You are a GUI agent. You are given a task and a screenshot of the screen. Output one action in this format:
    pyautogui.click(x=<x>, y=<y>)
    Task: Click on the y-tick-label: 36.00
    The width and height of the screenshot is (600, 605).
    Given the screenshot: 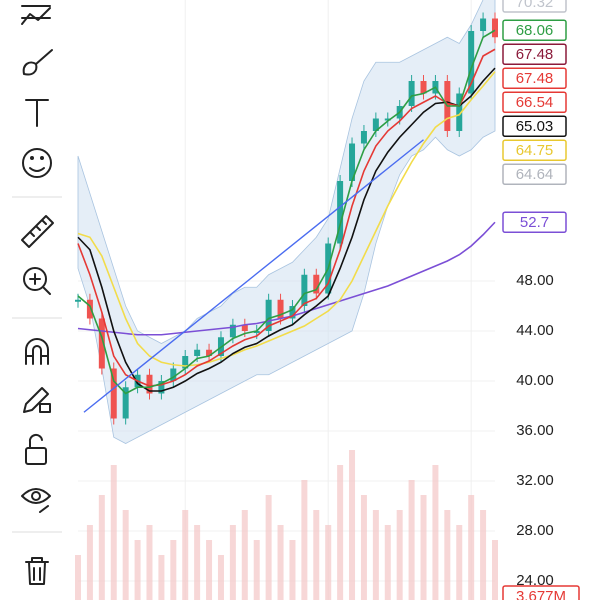 What is the action you would take?
    pyautogui.click(x=535, y=430)
    